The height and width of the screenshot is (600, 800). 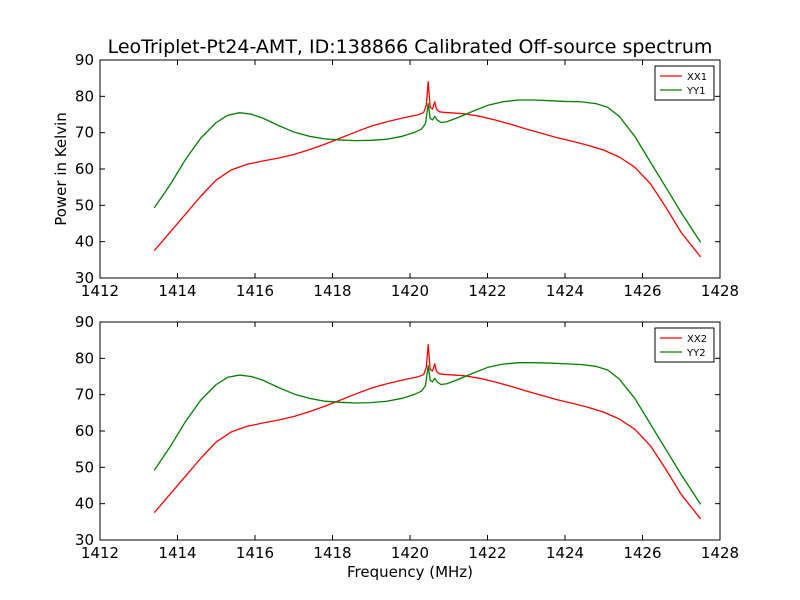 What do you see at coordinates (697, 77) in the screenshot?
I see `legend-label-xx1: XX1` at bounding box center [697, 77].